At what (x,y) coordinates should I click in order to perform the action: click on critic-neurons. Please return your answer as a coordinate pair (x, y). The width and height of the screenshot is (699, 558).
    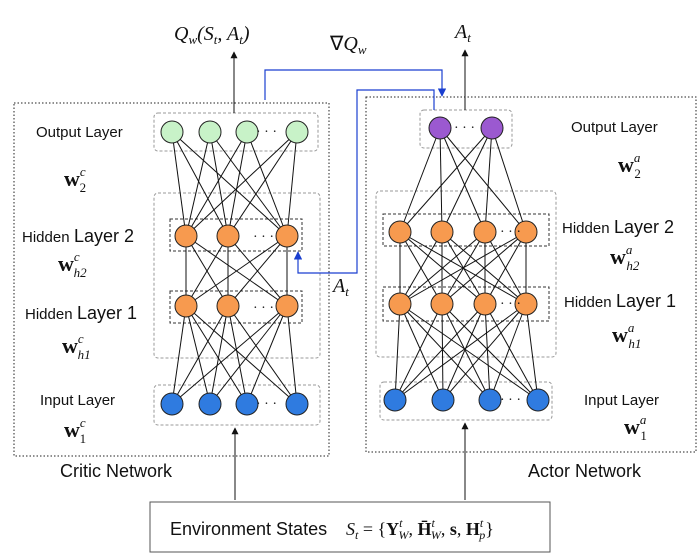
    Looking at the image, I should click on (234, 268).